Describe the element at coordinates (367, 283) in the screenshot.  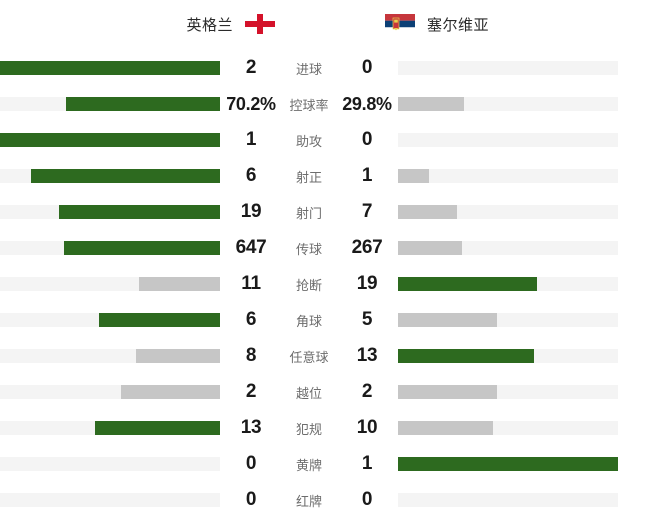
I see `away-stat-value: 19` at that location.